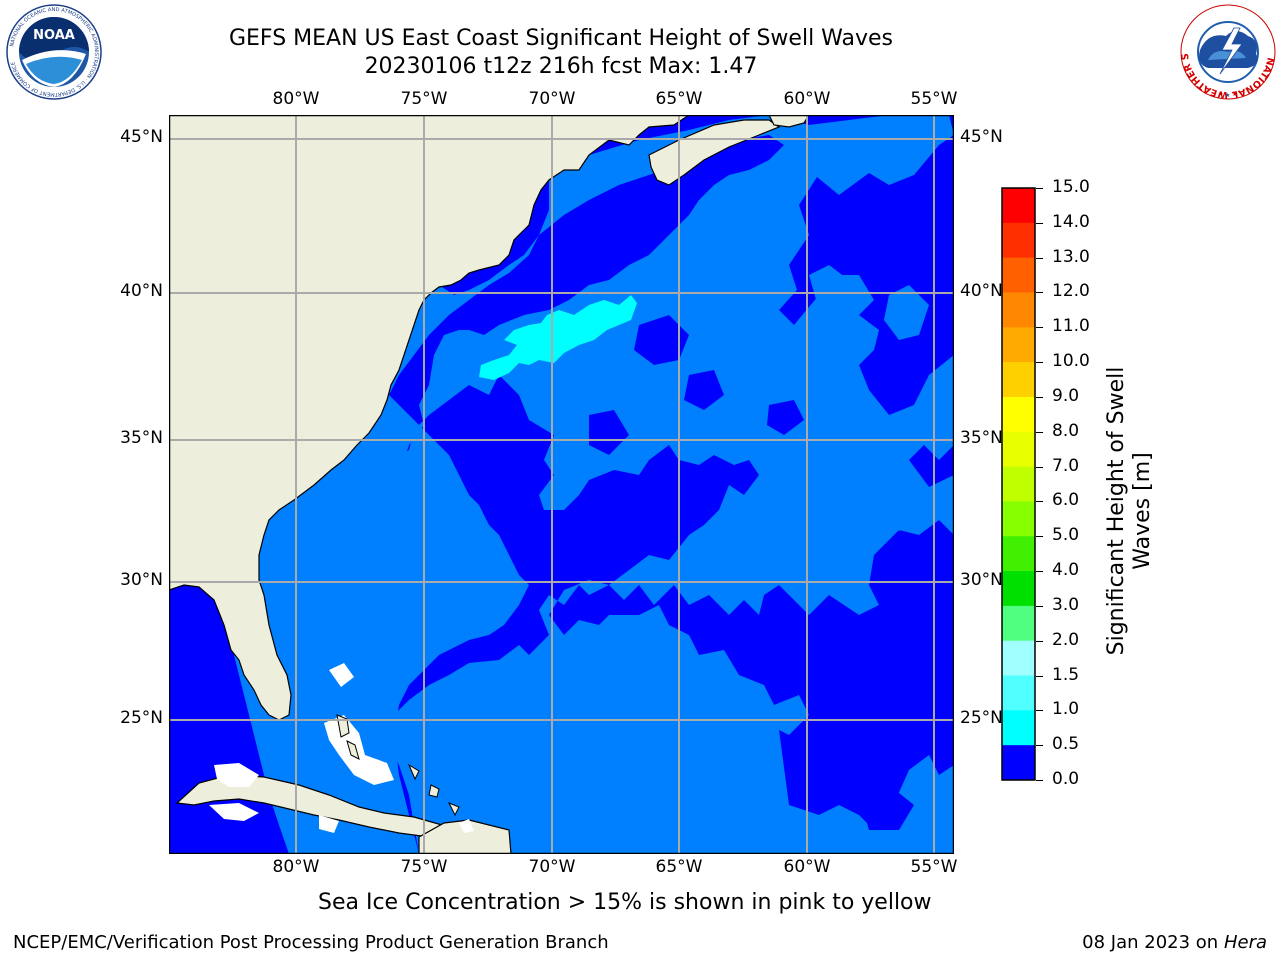  What do you see at coordinates (141, 718) in the screenshot?
I see `lat-label-left: 25°N` at bounding box center [141, 718].